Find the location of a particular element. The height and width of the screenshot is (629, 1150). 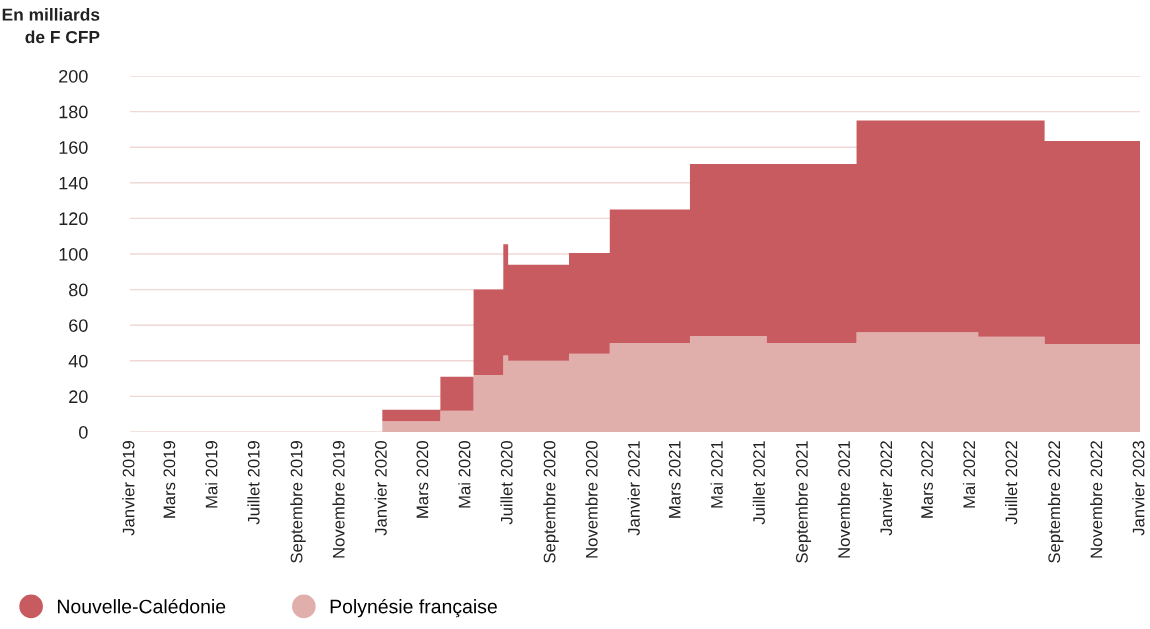

x-tick-label: Septembre 2019 is located at coordinates (298, 502).